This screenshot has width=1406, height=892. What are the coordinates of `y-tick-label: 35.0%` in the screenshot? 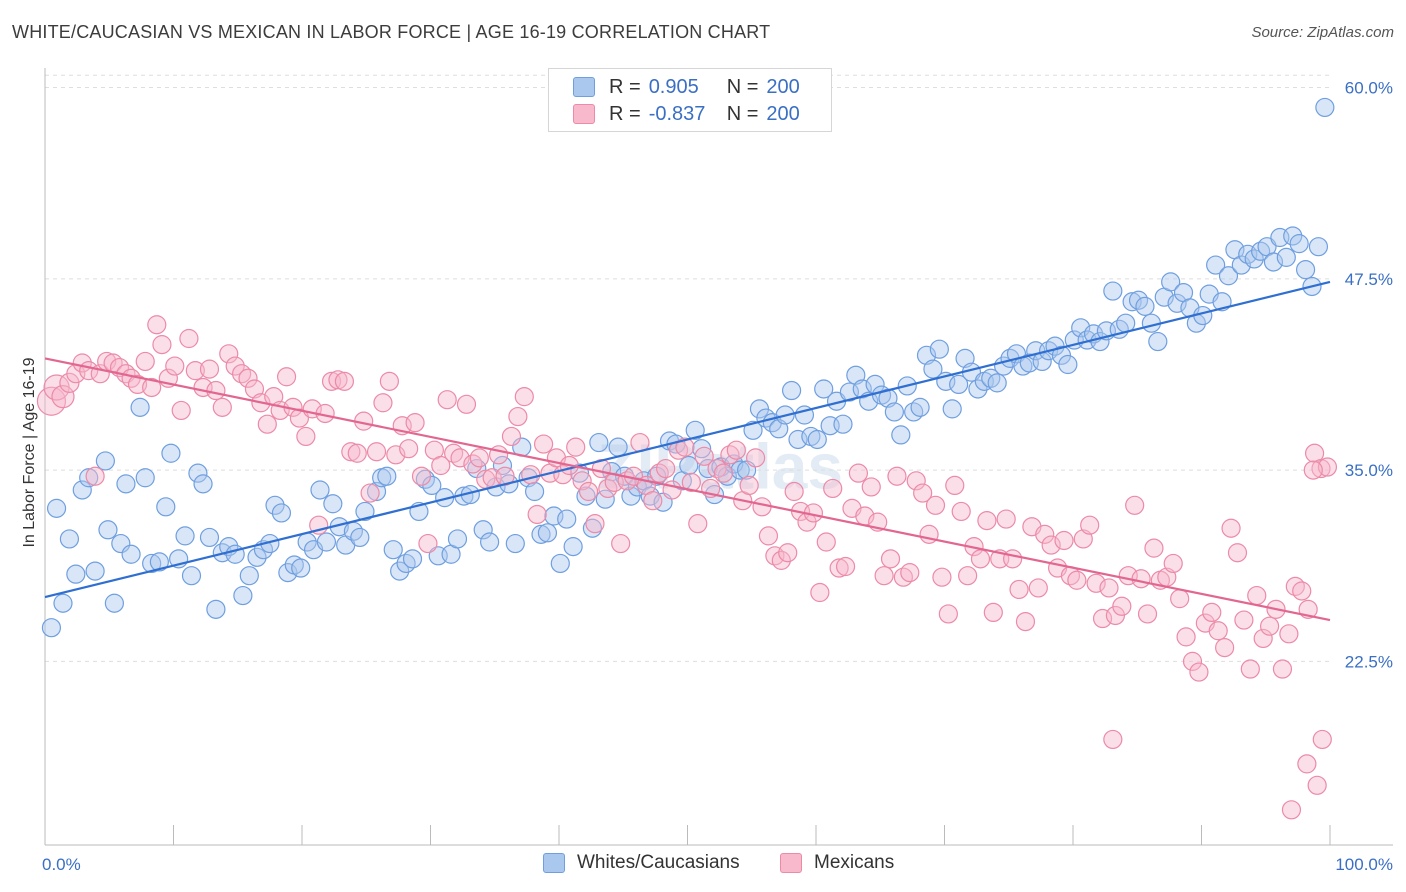 It's located at (1369, 470).